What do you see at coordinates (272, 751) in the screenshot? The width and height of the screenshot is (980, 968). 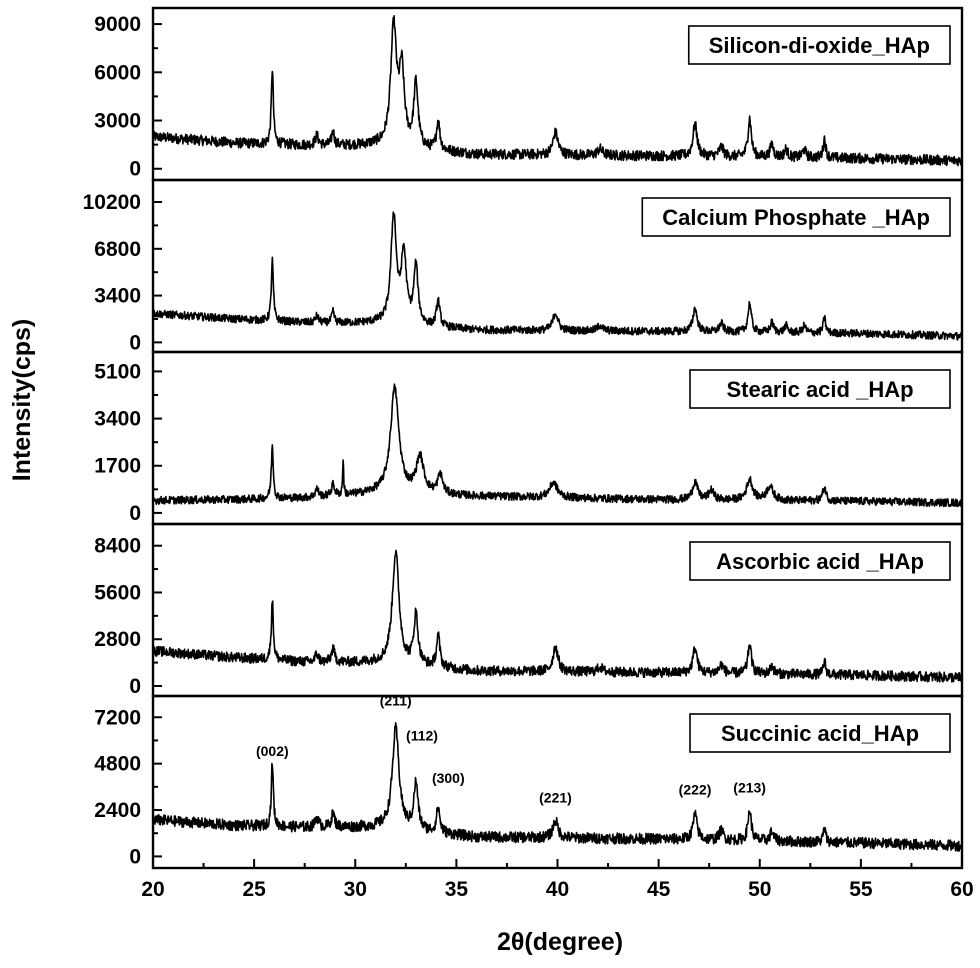 I see `peak-annotation: (002)` at bounding box center [272, 751].